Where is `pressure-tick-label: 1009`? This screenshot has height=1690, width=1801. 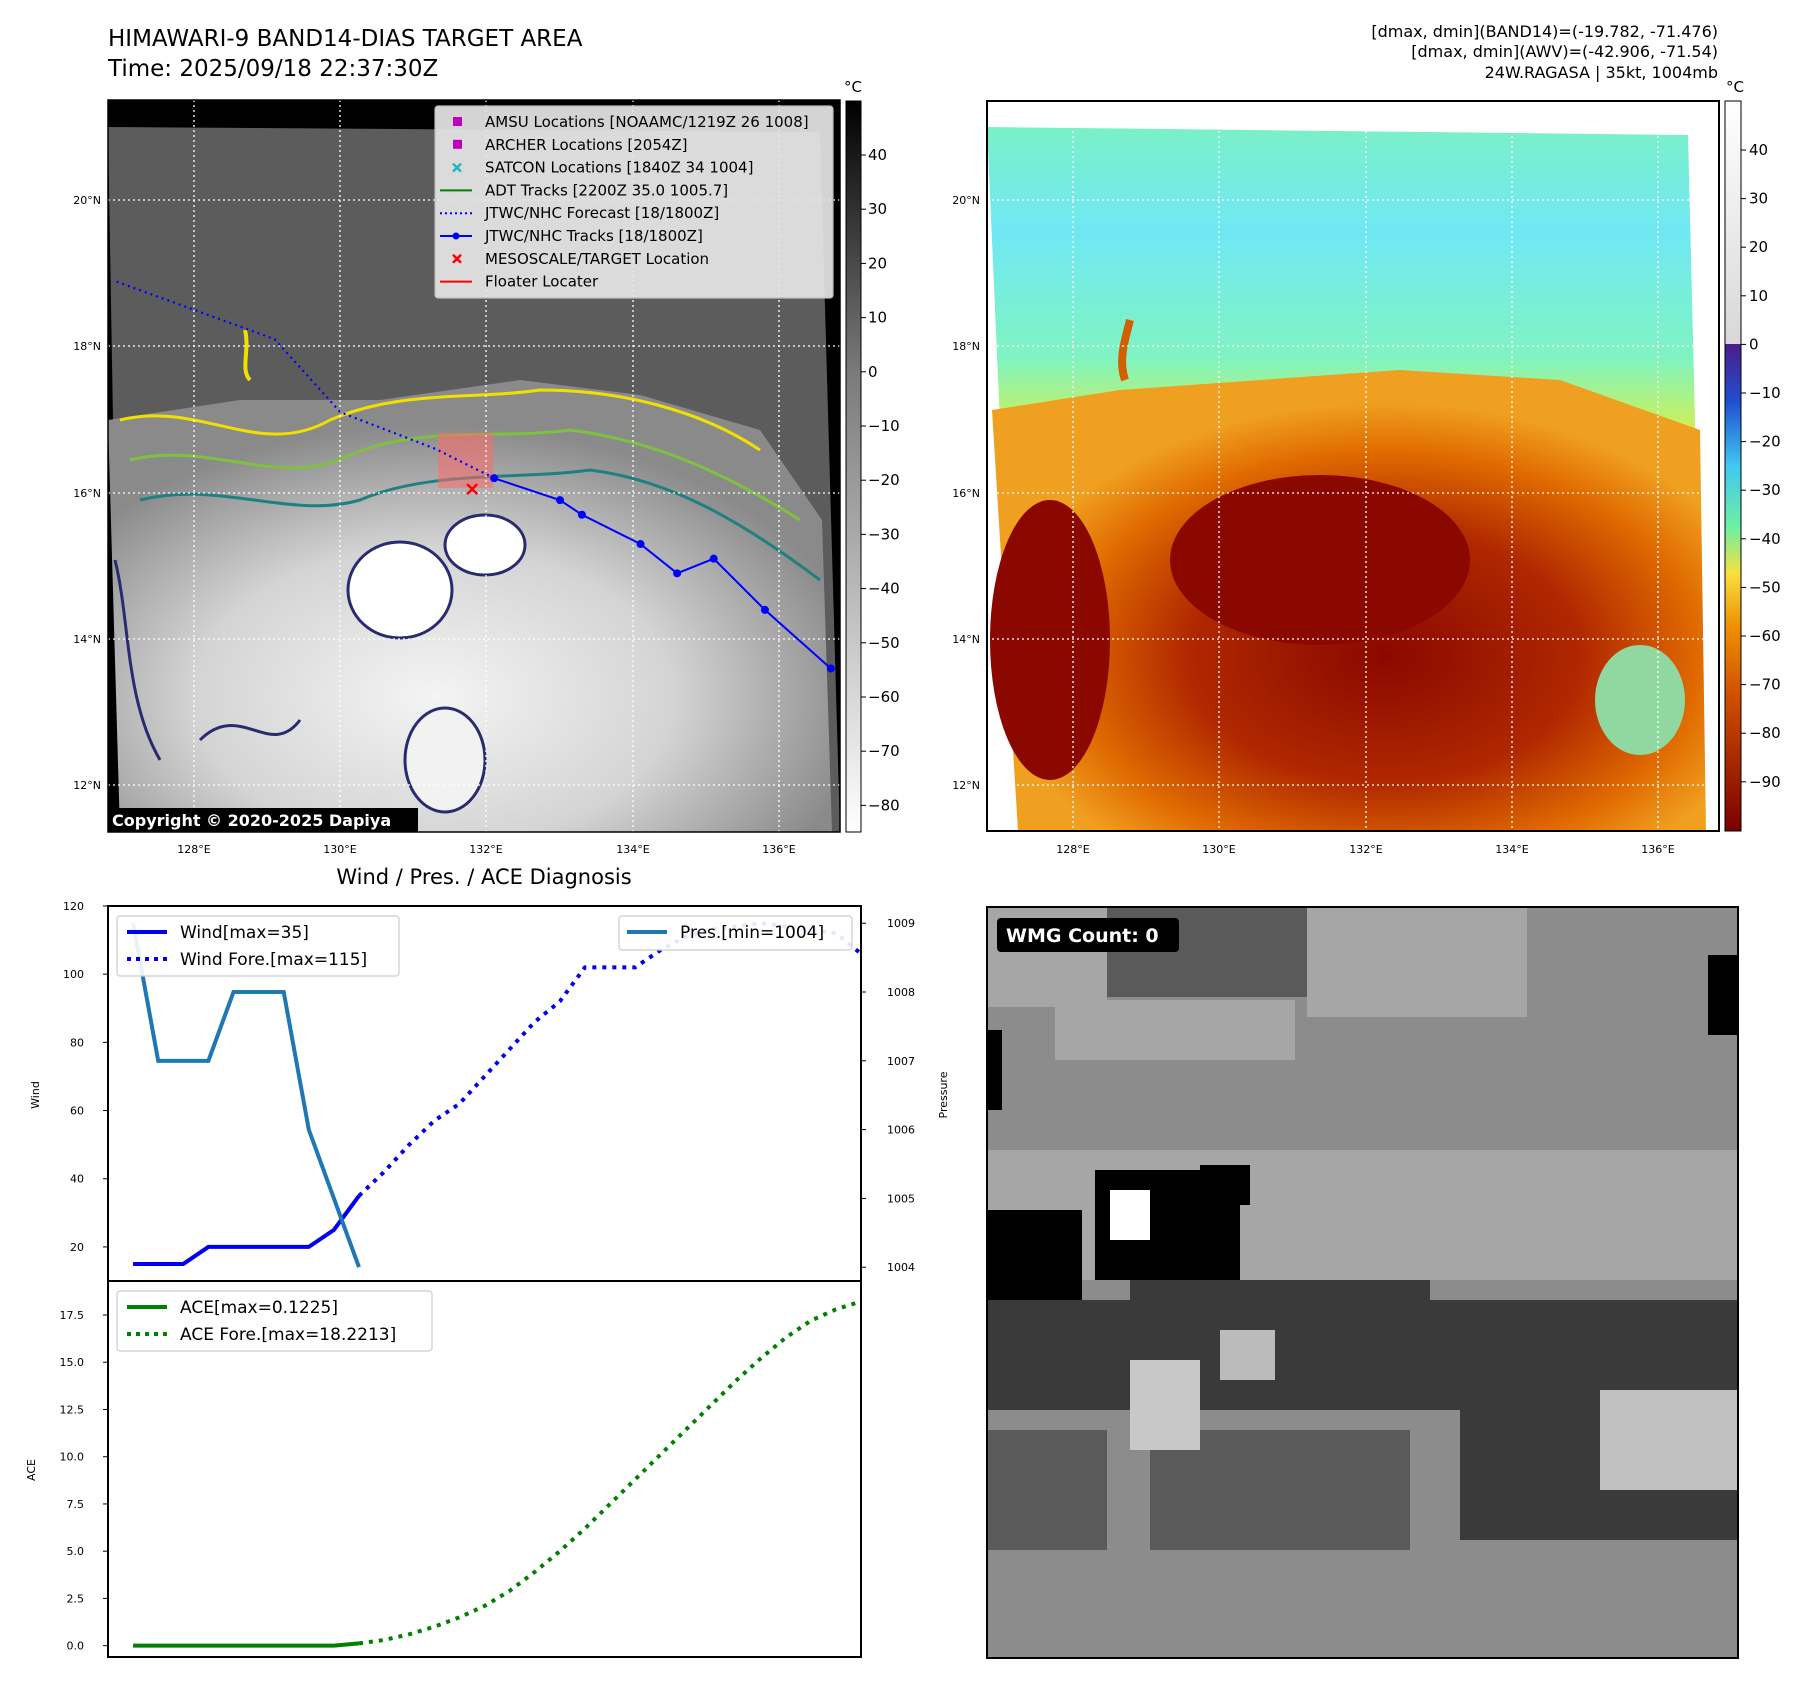 pressure-tick-label: 1009 is located at coordinates (901, 923).